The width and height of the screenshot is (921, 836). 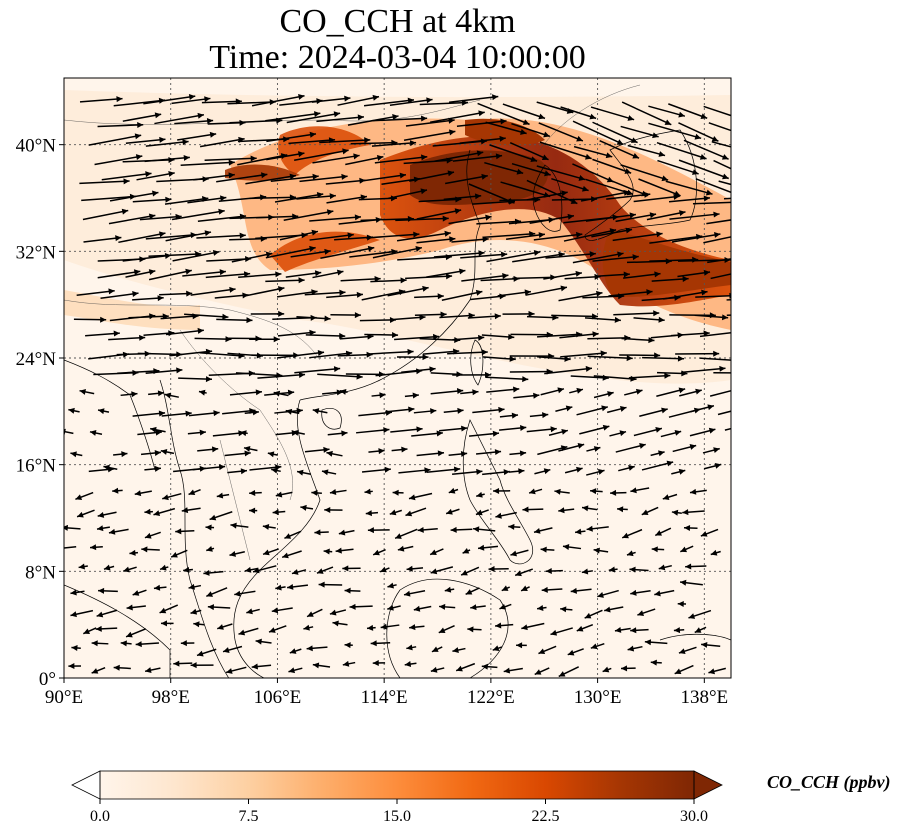 I want to click on lon-tick-label: 114°E, so click(x=384, y=697).